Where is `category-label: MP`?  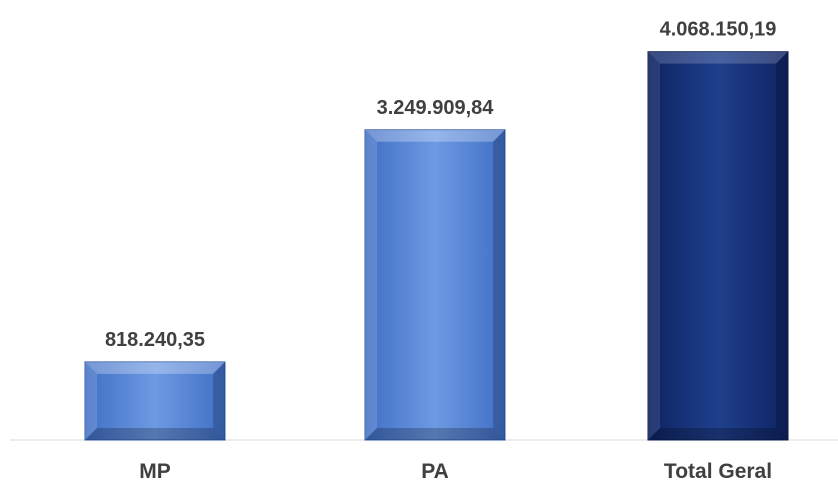
category-label: MP is located at coordinates (155, 471).